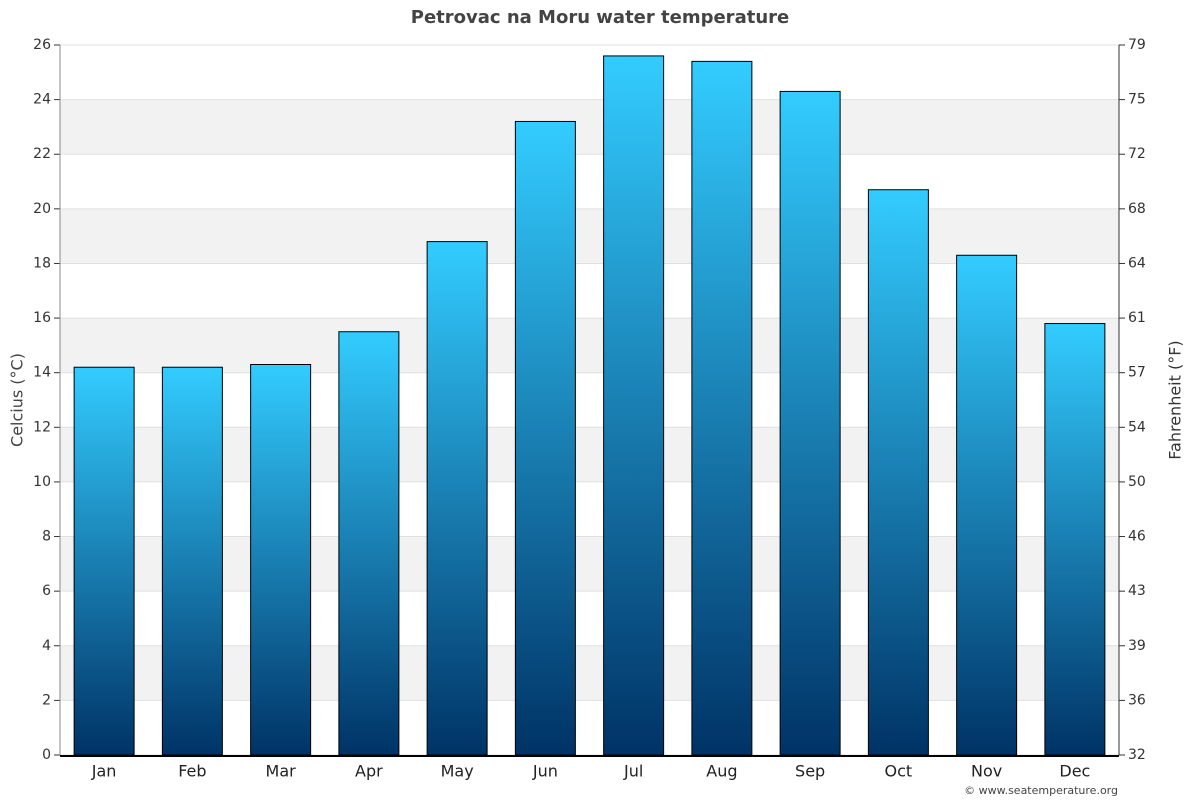 The image size is (1200, 800). I want to click on y-tick-label: 18, so click(42, 263).